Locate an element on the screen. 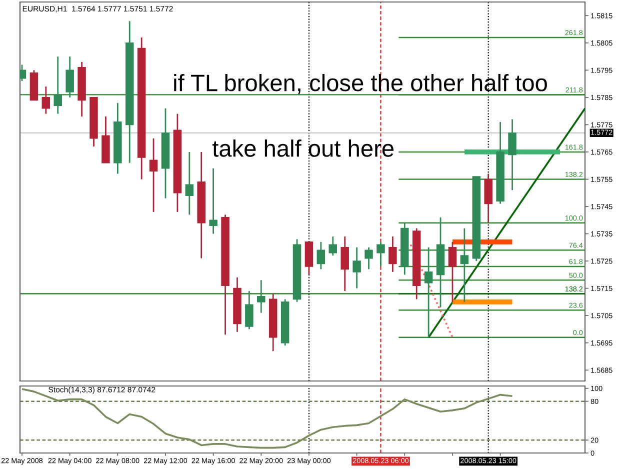  annotation: if TL broken, close the other half too is located at coordinates (360, 84).